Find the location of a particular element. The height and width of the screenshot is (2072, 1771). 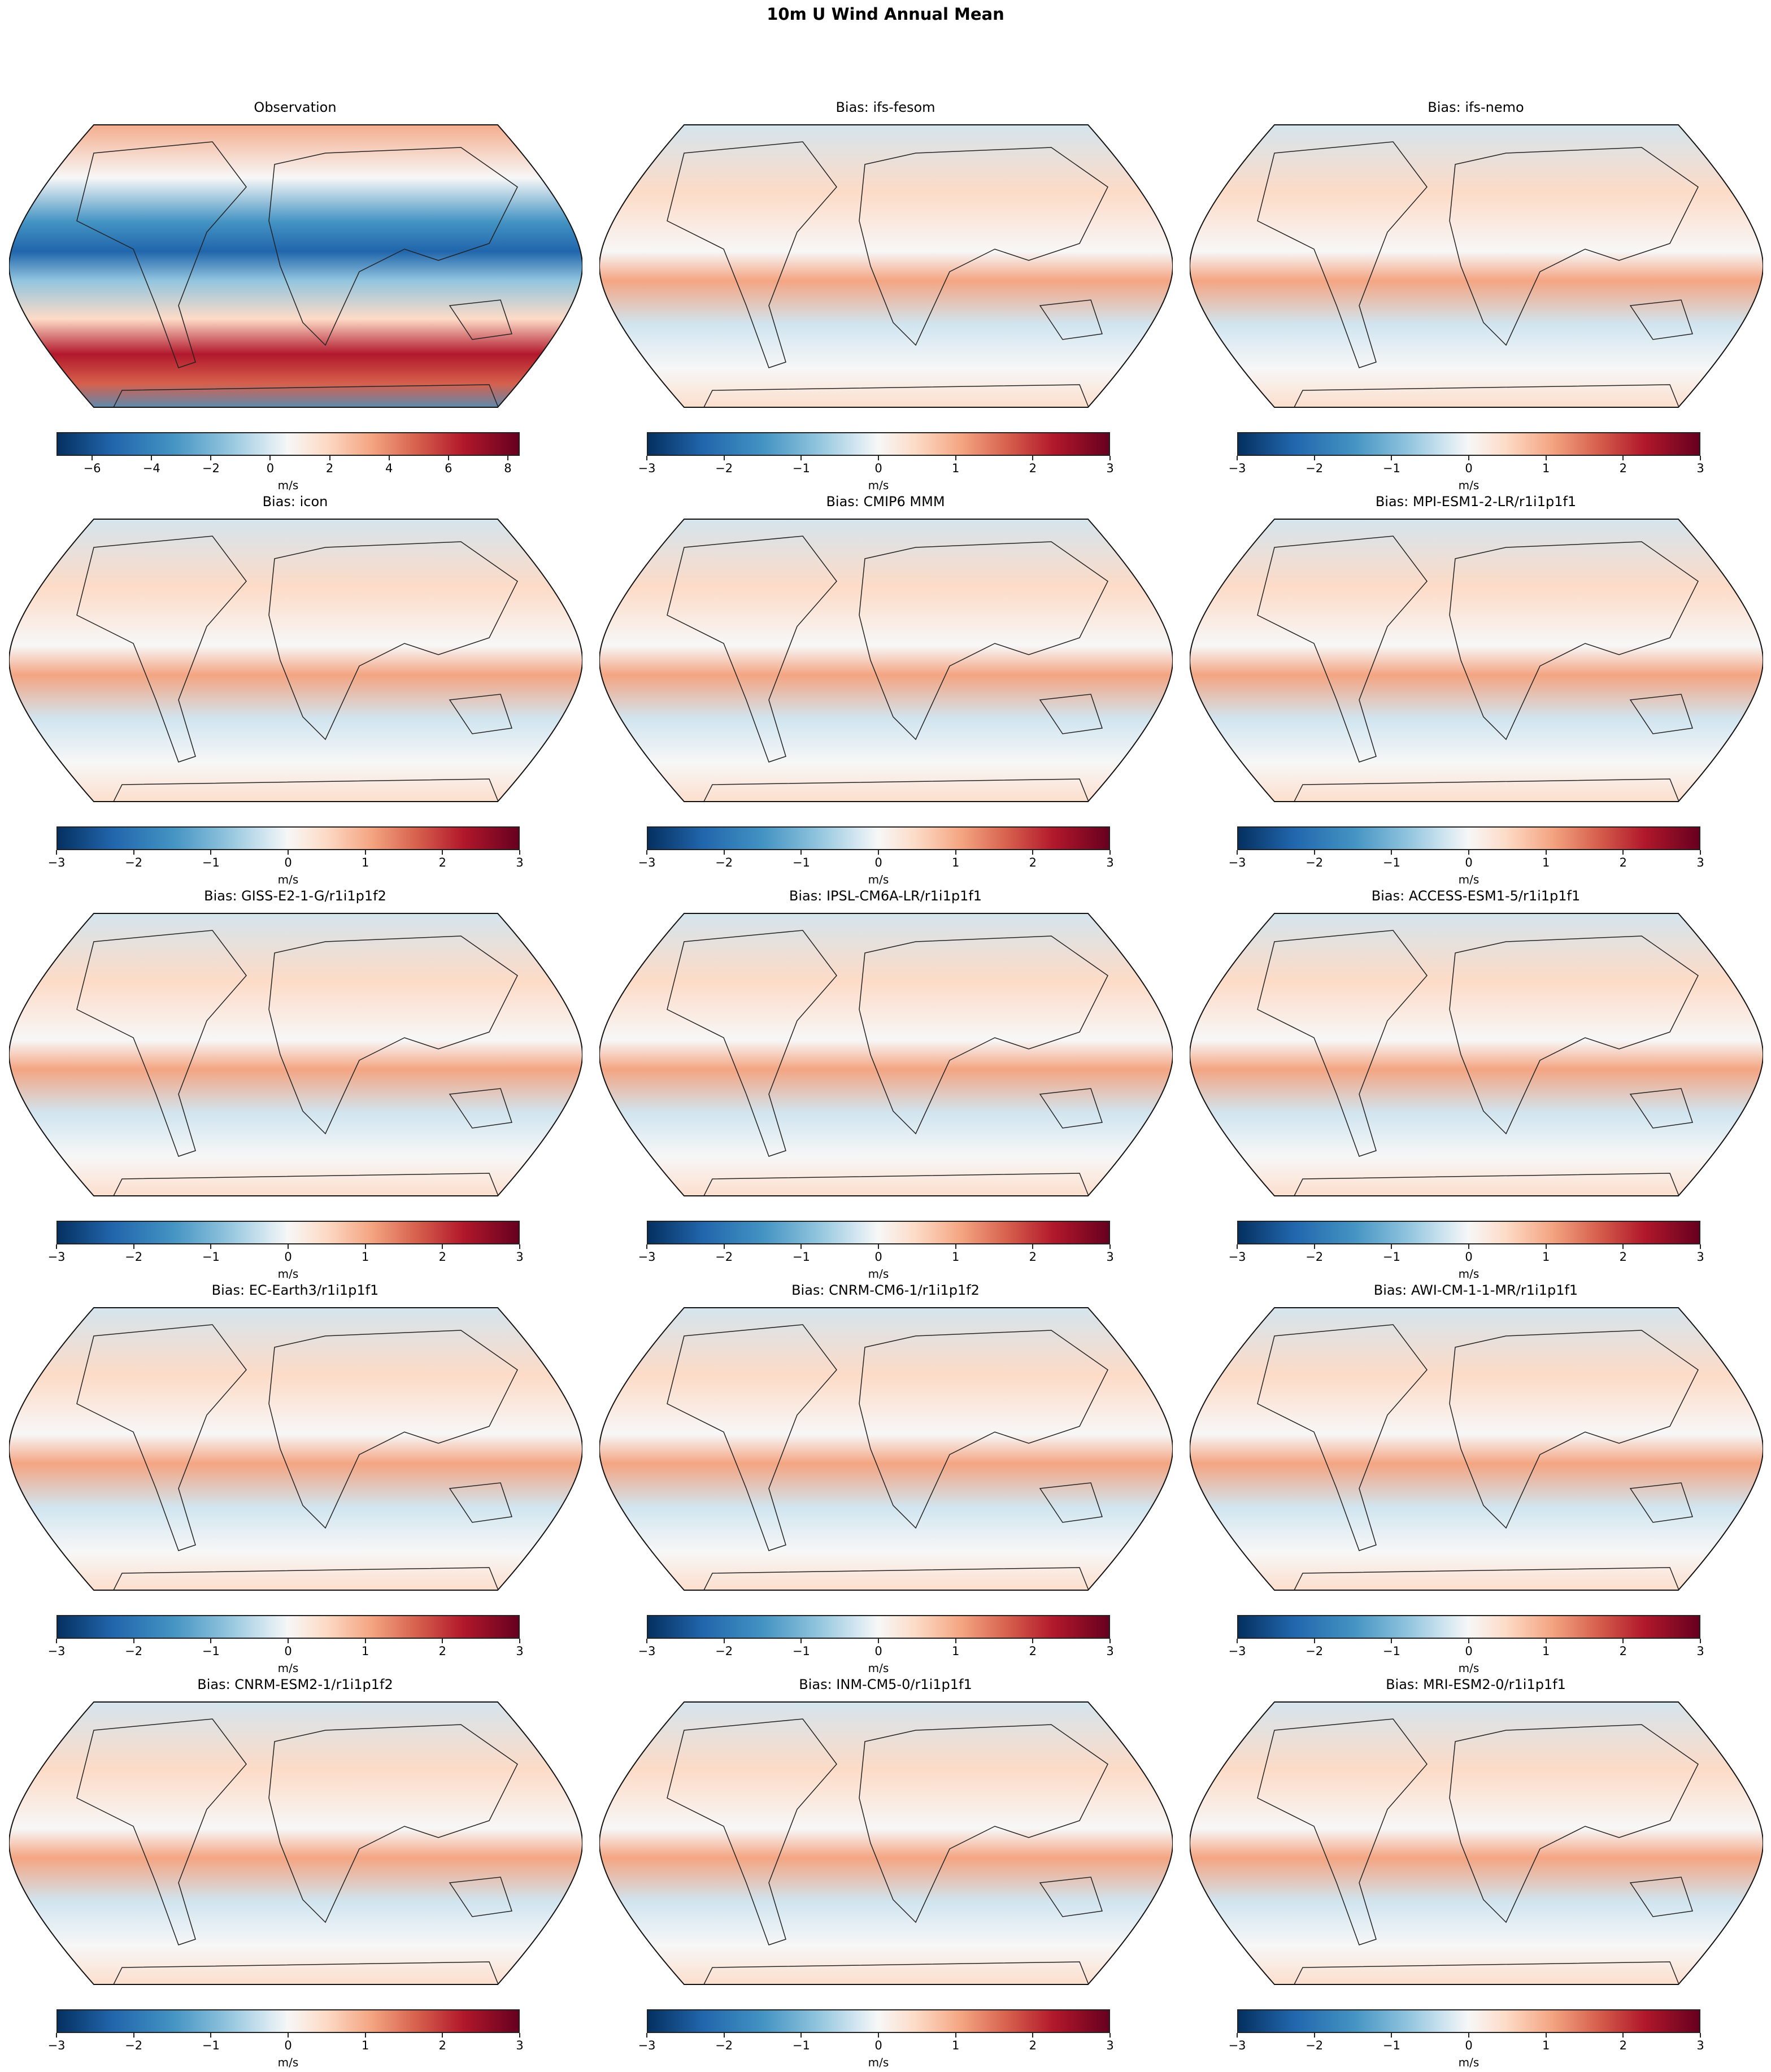

panel-title: Bias: icon is located at coordinates (295, 502).